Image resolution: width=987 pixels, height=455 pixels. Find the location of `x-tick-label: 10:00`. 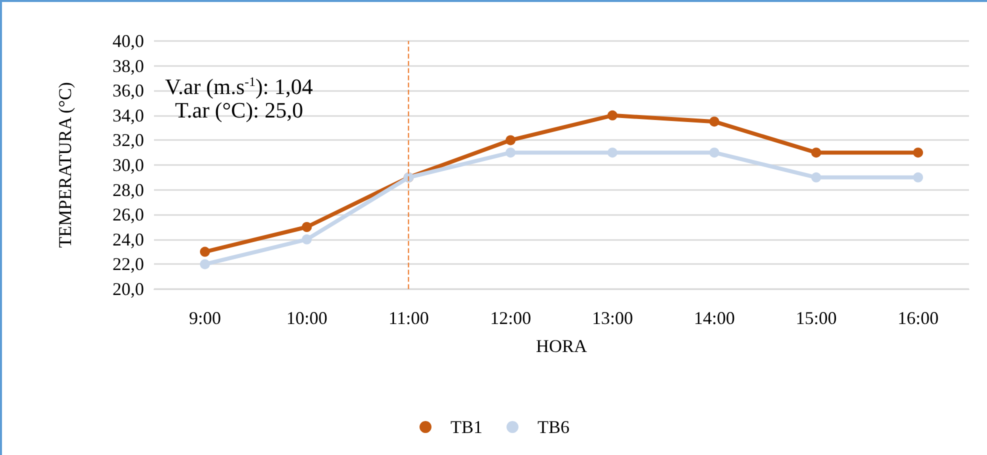

x-tick-label: 10:00 is located at coordinates (307, 318).